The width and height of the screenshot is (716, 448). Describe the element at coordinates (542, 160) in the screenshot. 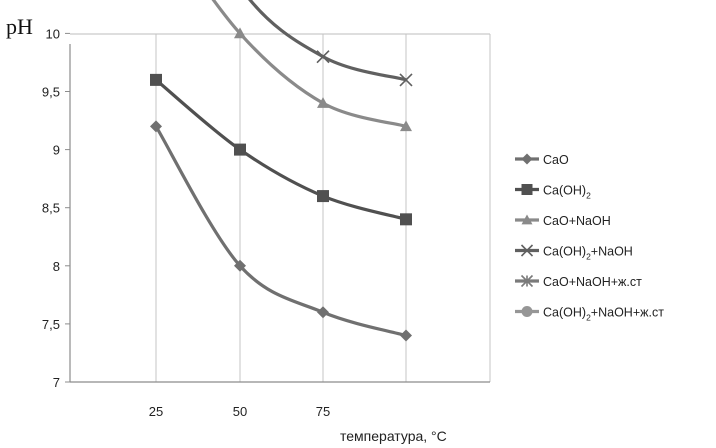

I see `legend-item: CaO` at that location.